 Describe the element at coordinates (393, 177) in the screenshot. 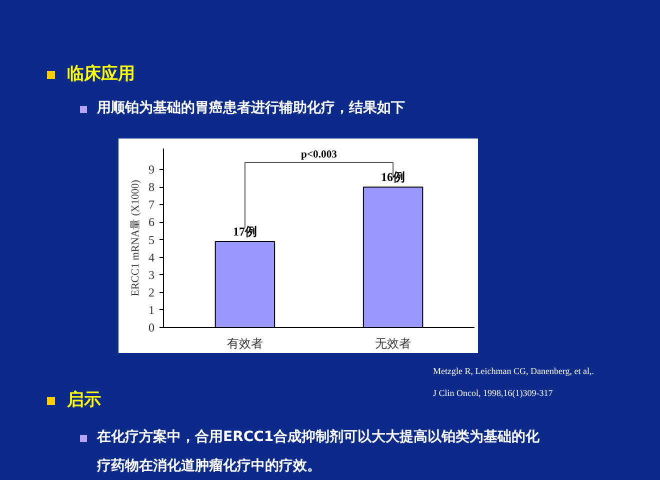

I see `annotation: 16例` at that location.